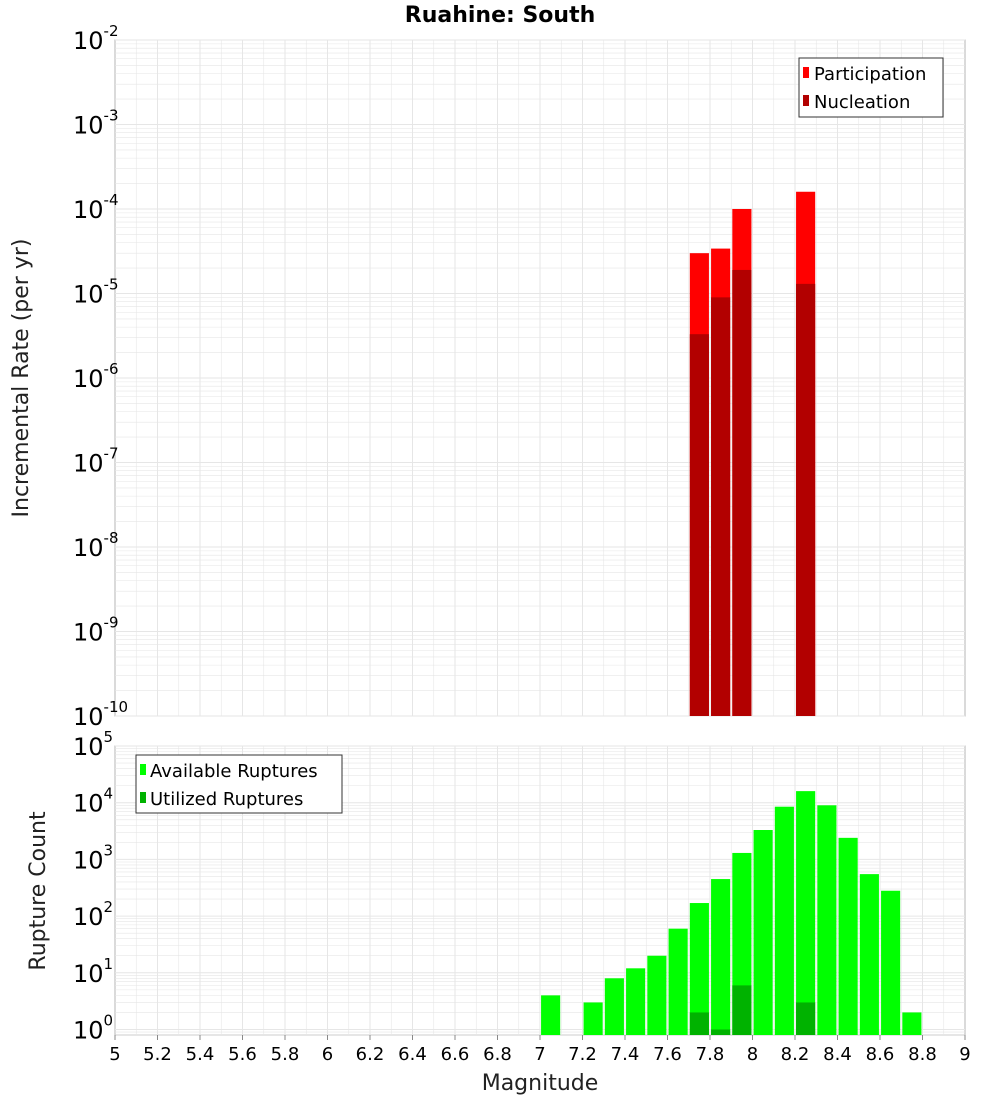 The width and height of the screenshot is (1000, 1100). Describe the element at coordinates (38, 891) in the screenshot. I see `count-y-axis-label: Rupture Count` at that location.